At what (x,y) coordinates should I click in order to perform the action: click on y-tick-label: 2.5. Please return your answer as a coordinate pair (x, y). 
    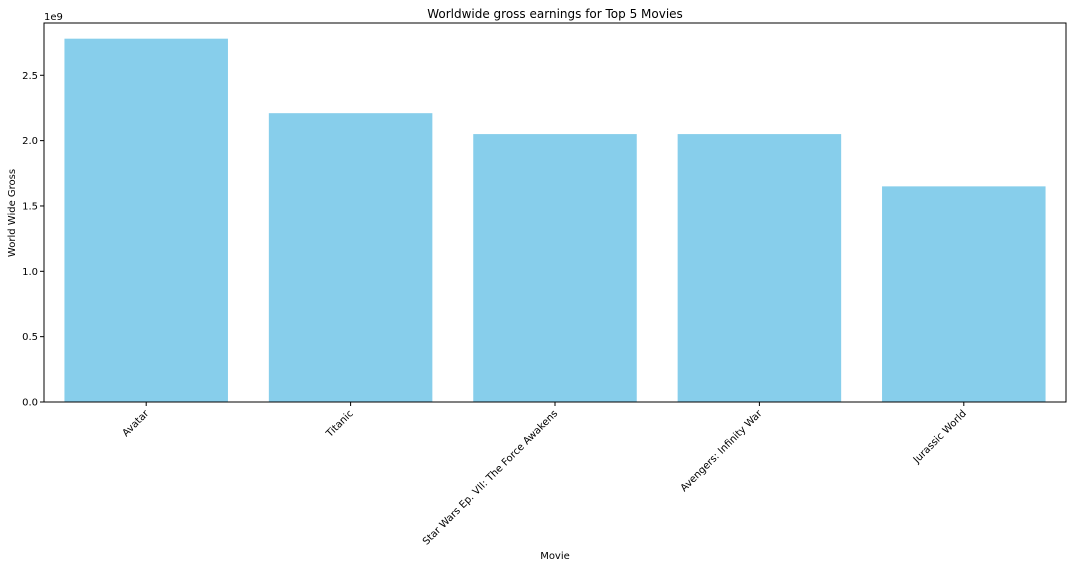
    Looking at the image, I should click on (30, 76).